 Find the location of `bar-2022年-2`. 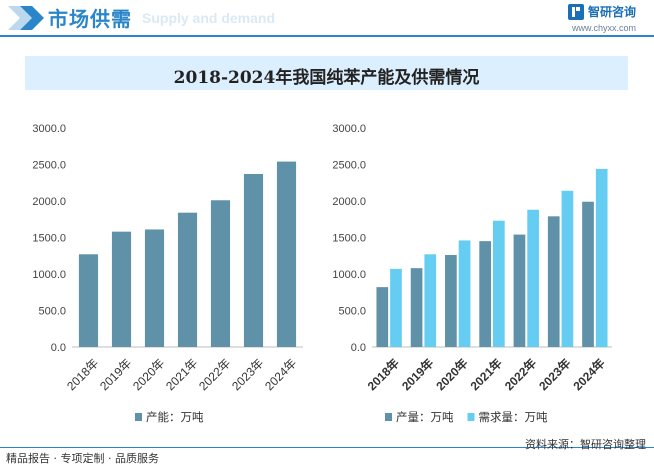

bar-2022年-2 is located at coordinates (533, 278).